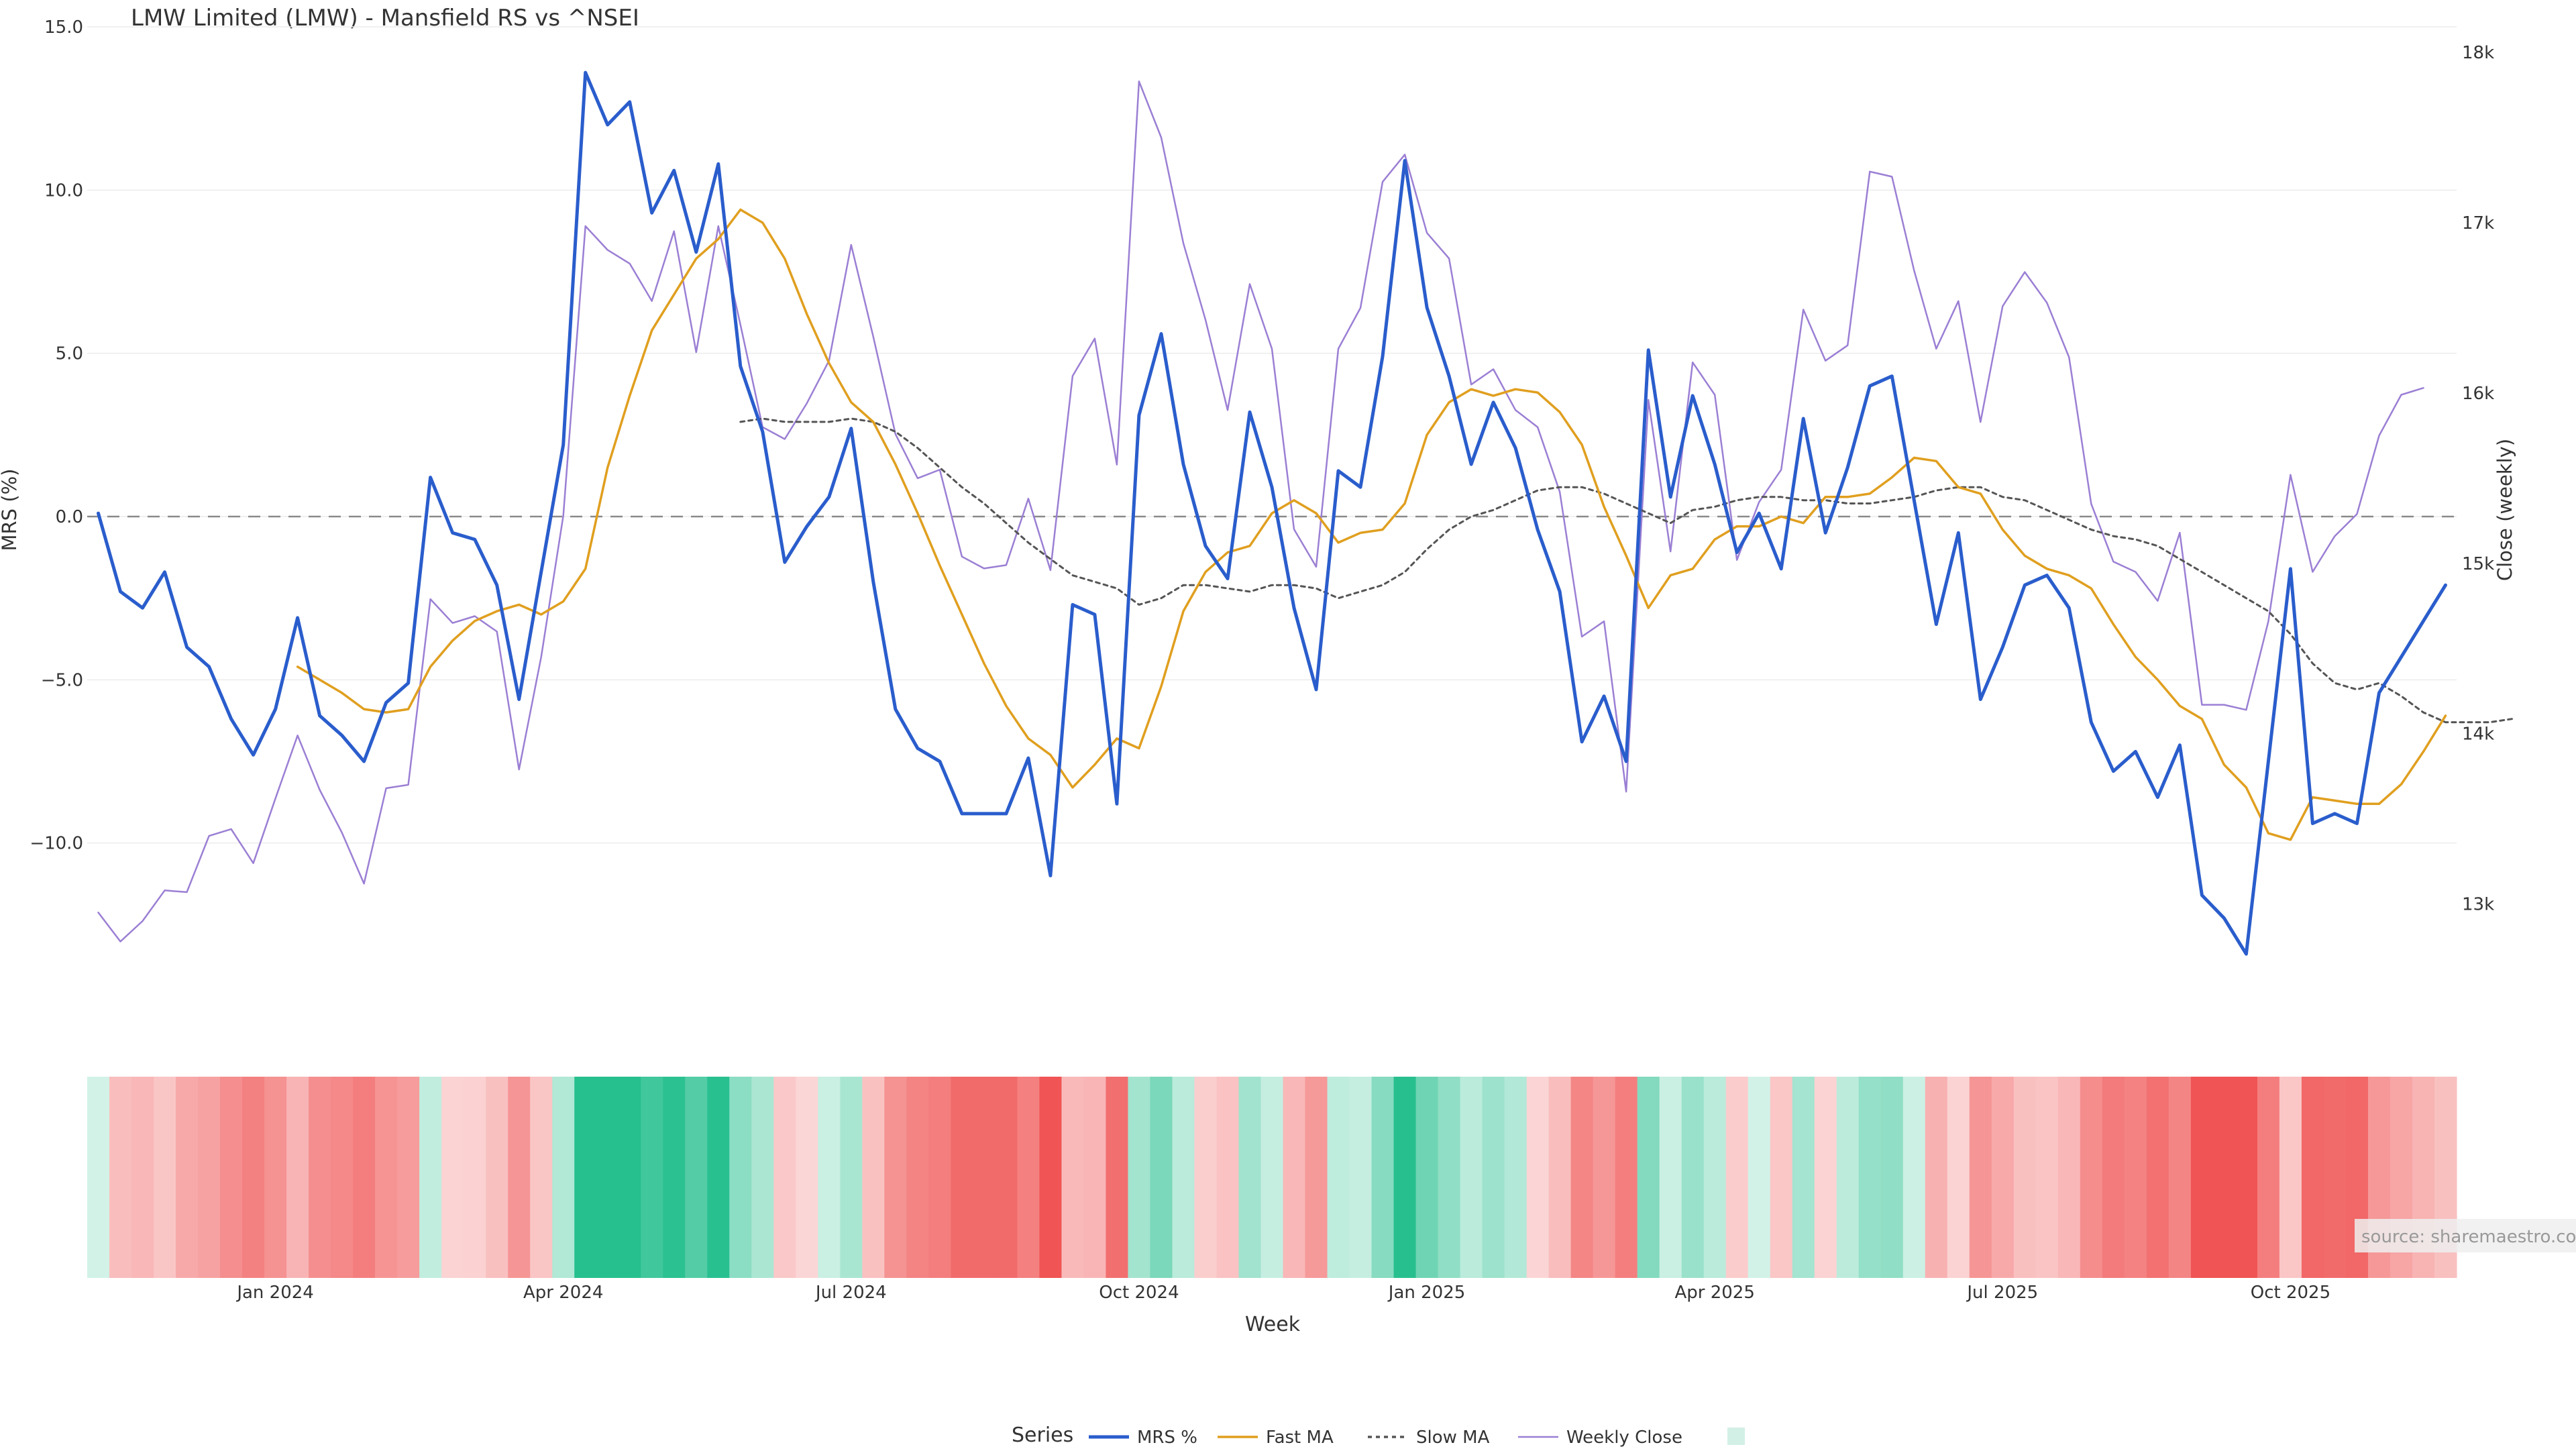 Image resolution: width=2576 pixels, height=1449 pixels. I want to click on left-tick-label: 15.0, so click(63, 27).